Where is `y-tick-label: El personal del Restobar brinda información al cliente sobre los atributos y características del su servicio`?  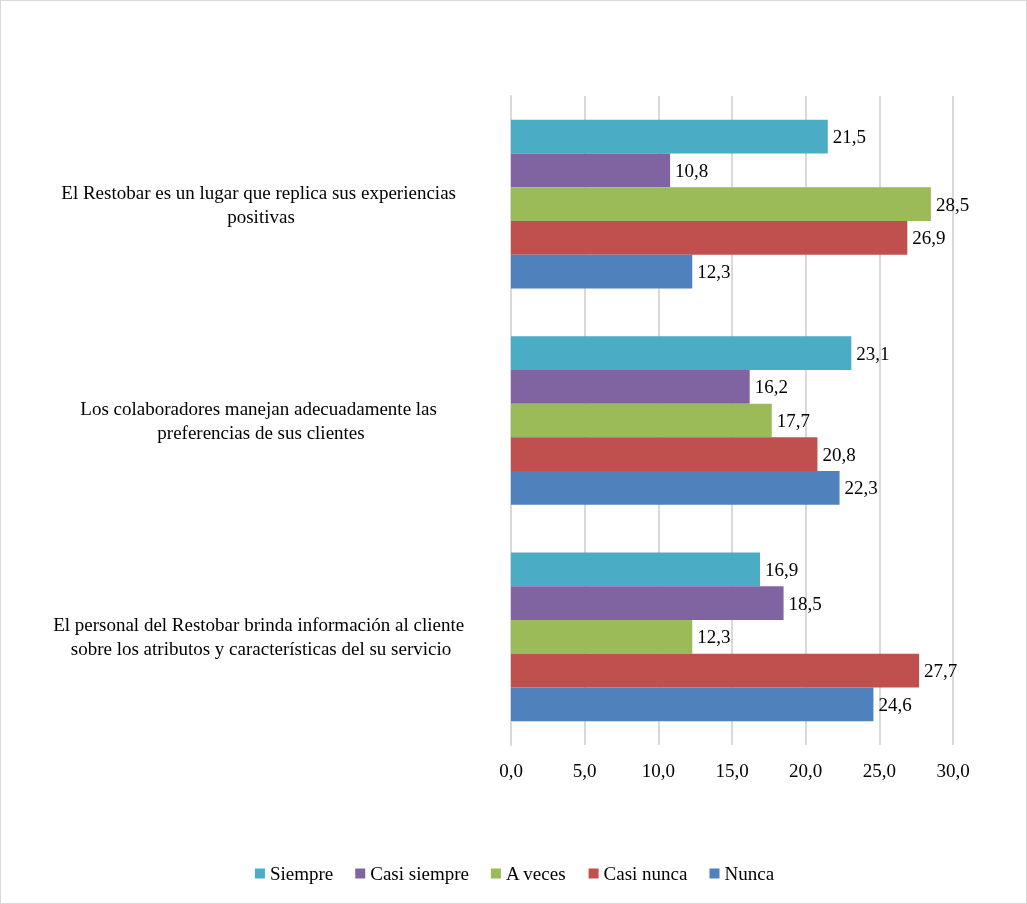
y-tick-label: El personal del Restobar brinda información al cliente sobre los atributos y características del su servicio is located at coordinates (261, 637).